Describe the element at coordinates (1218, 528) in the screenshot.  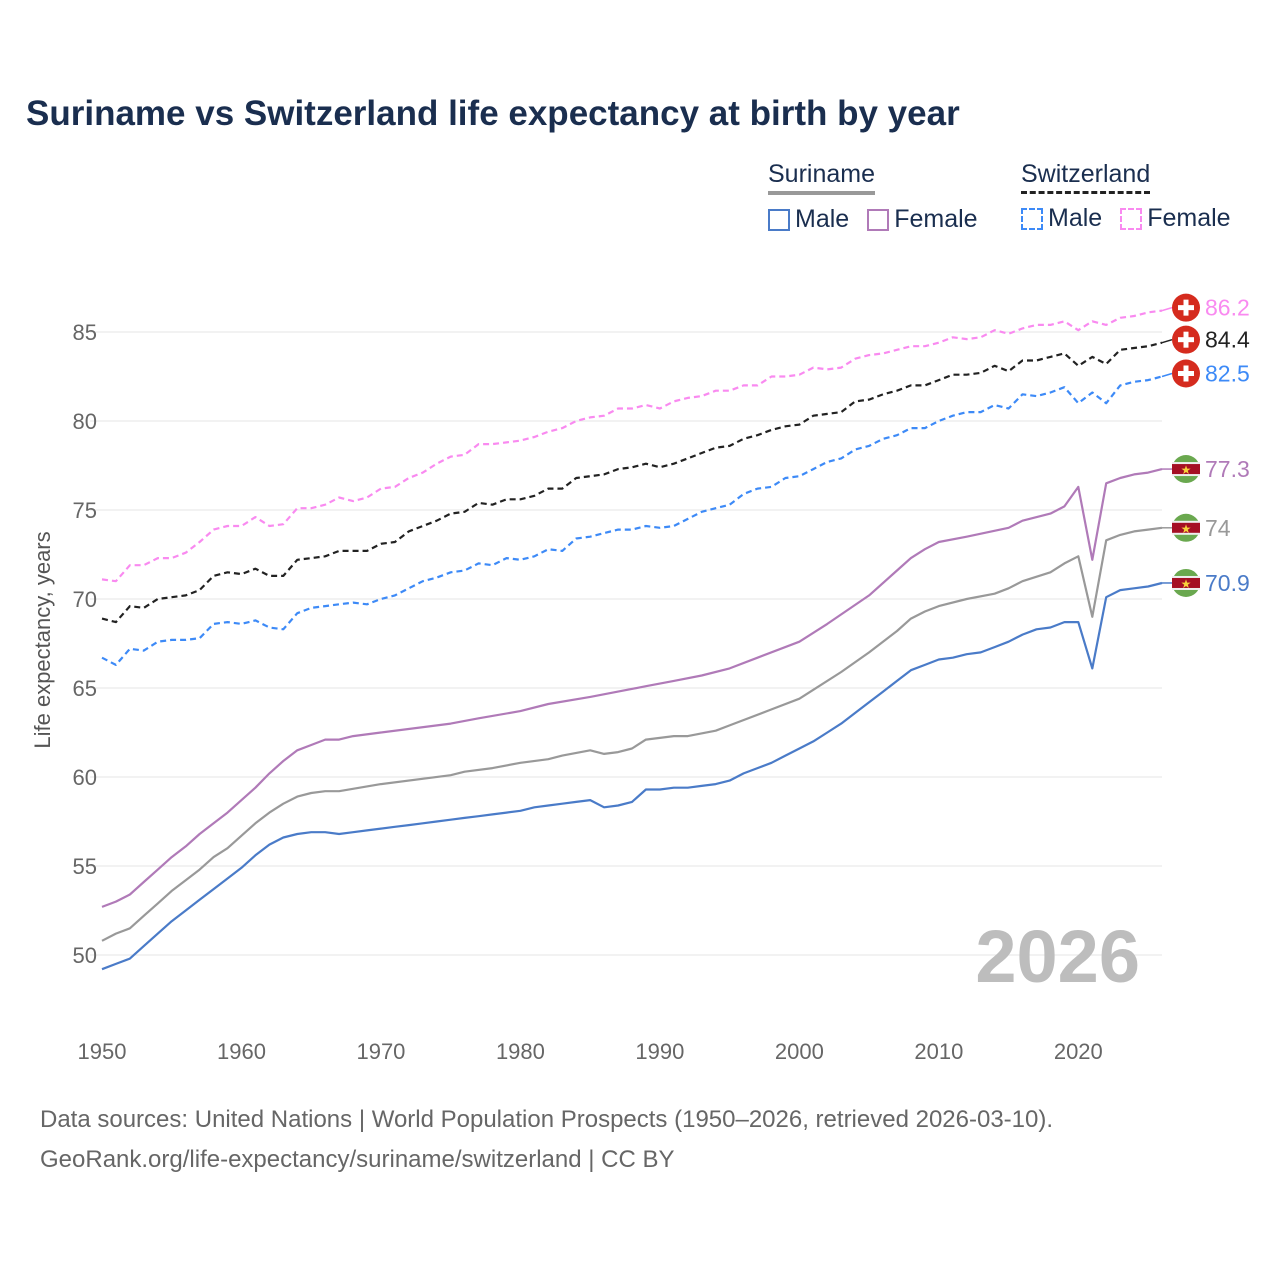
I see `end-value-label: 74` at that location.